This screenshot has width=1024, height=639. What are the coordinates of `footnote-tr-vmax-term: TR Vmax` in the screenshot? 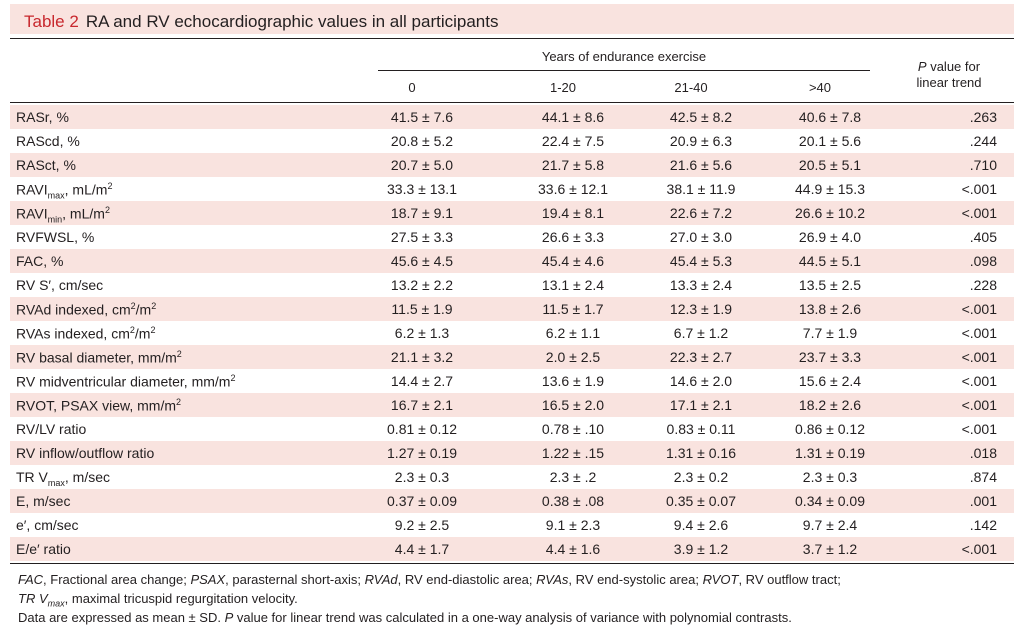 It's located at (41, 600).